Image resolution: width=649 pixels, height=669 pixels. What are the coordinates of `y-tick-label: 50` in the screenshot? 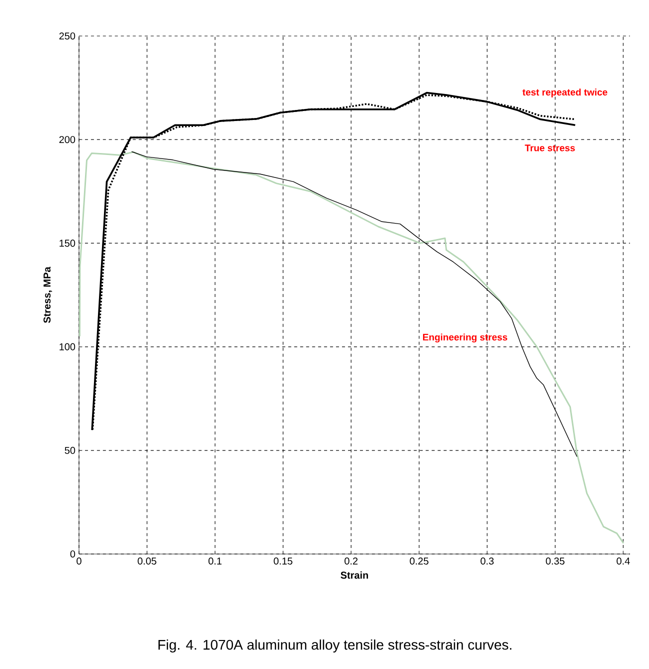 It's located at (70, 450).